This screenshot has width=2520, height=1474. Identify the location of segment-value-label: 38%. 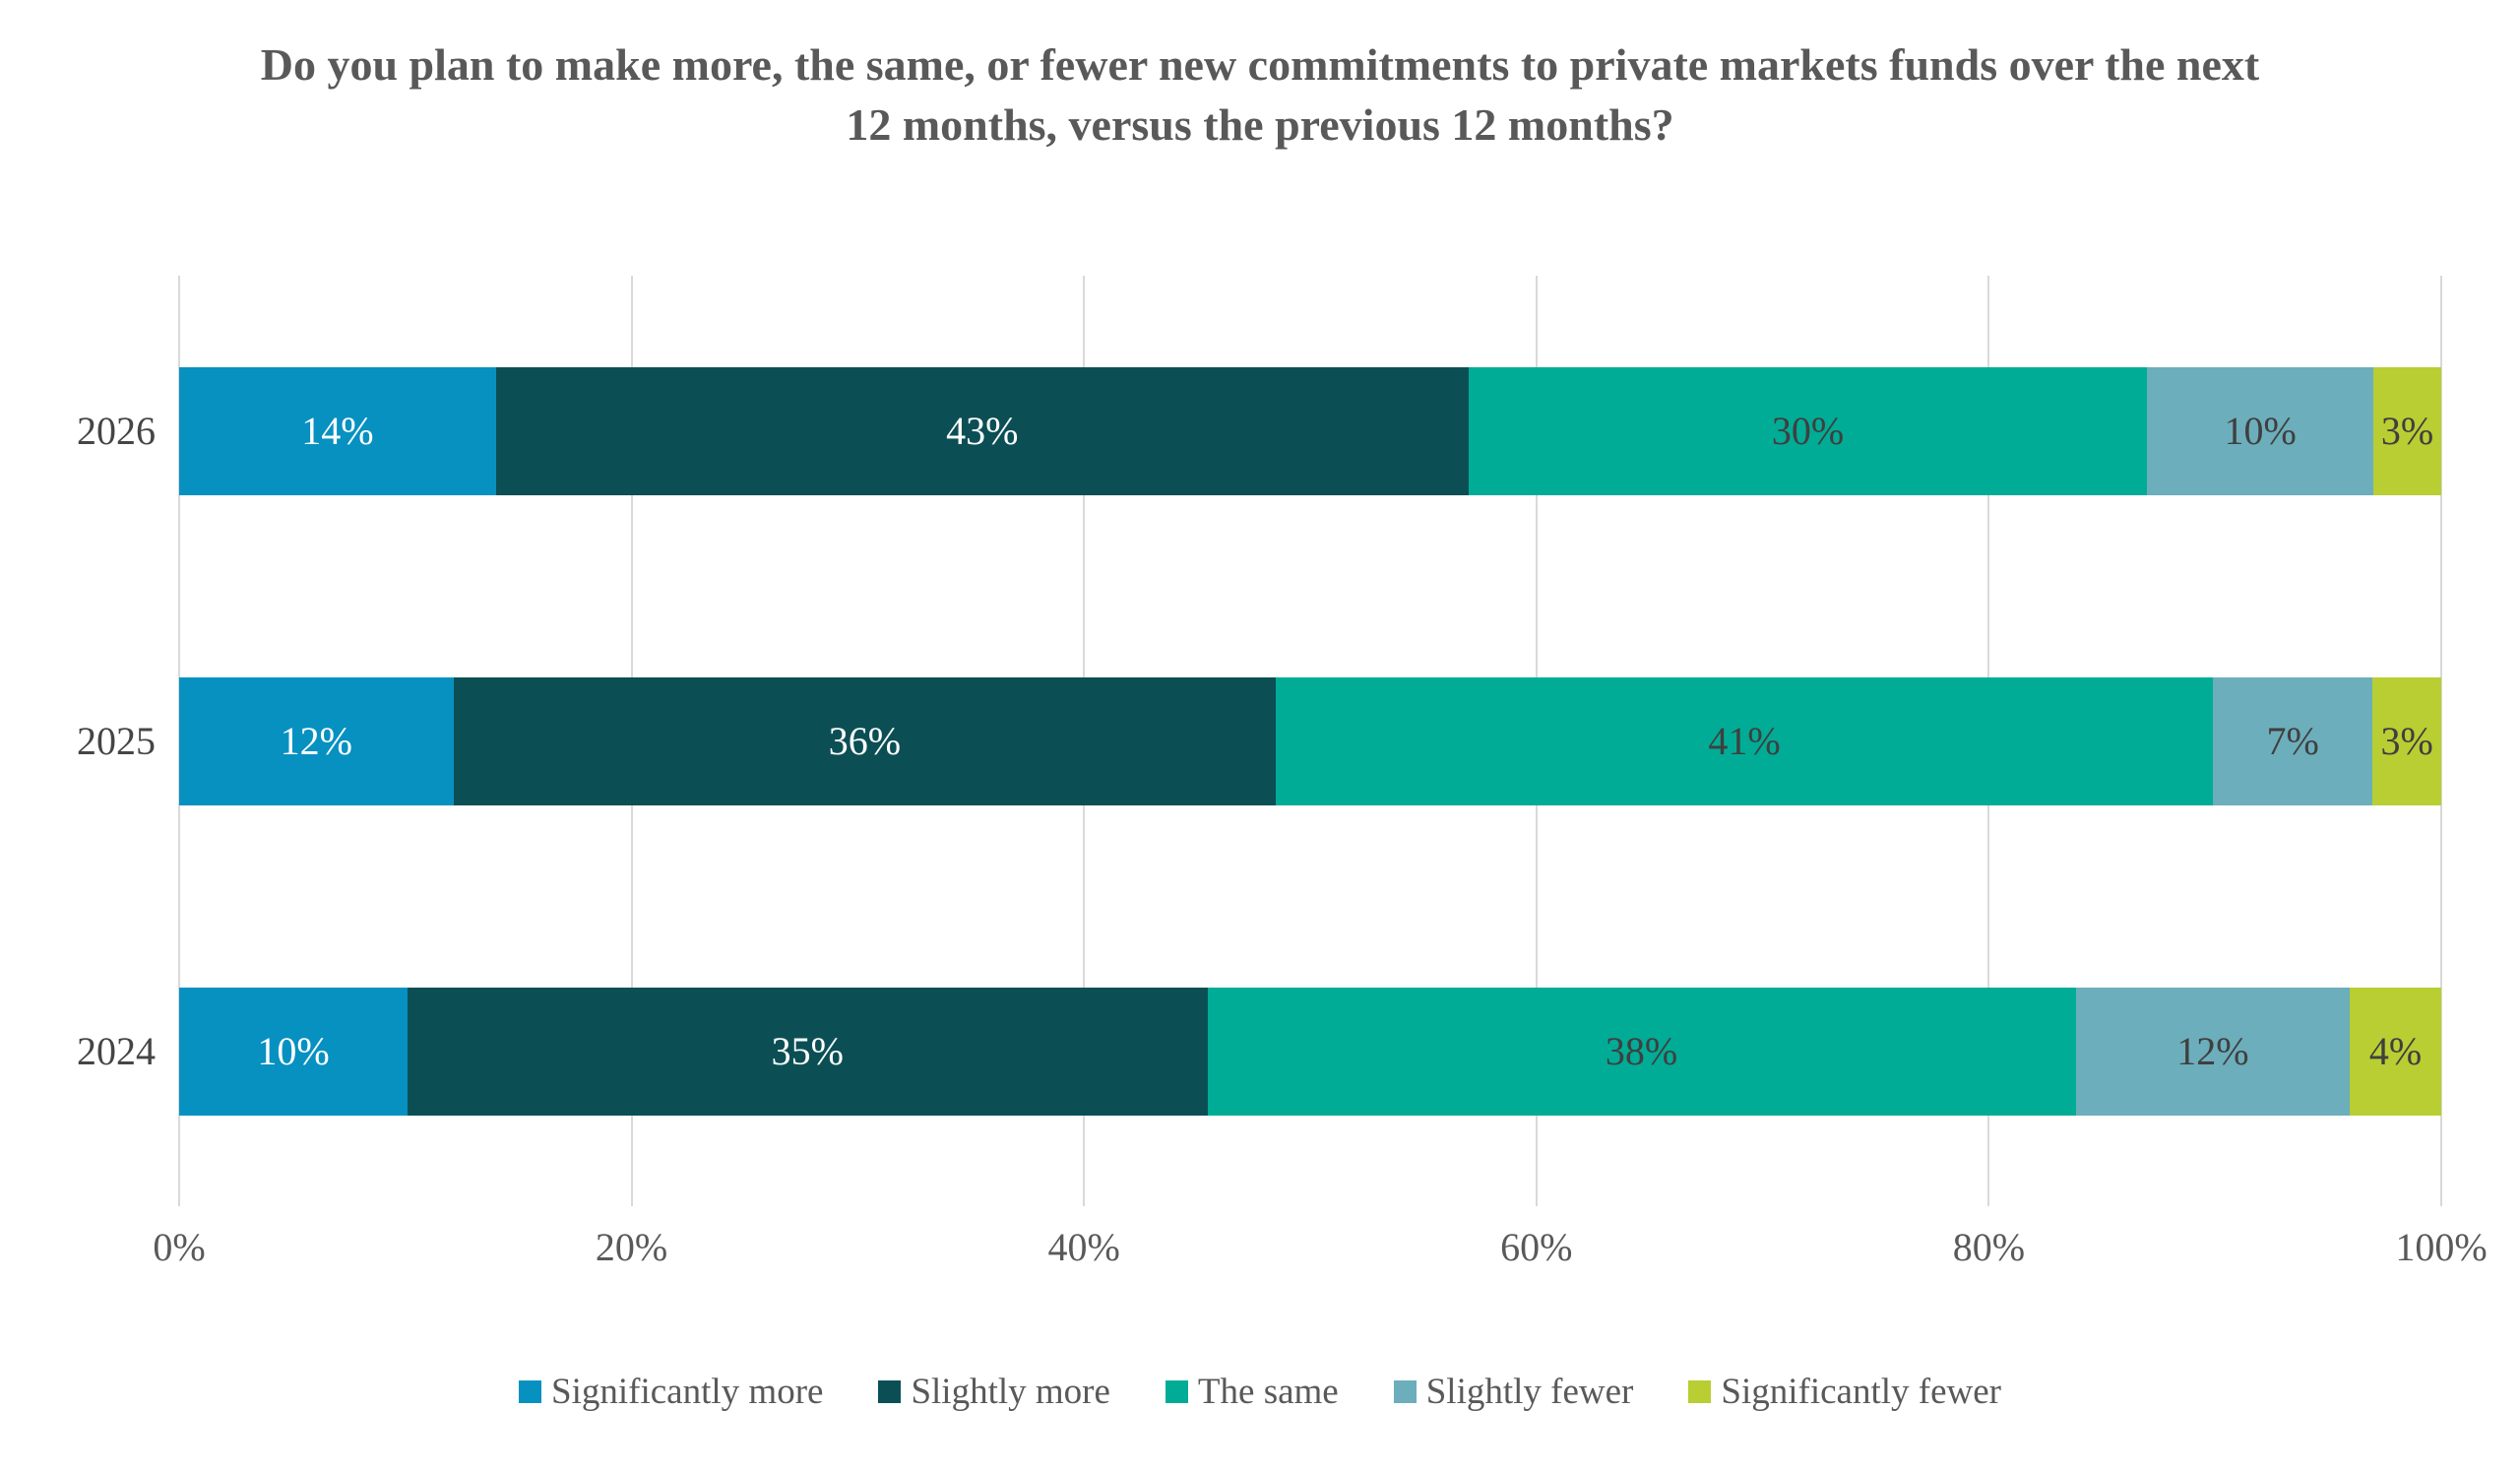
(1641, 1051).